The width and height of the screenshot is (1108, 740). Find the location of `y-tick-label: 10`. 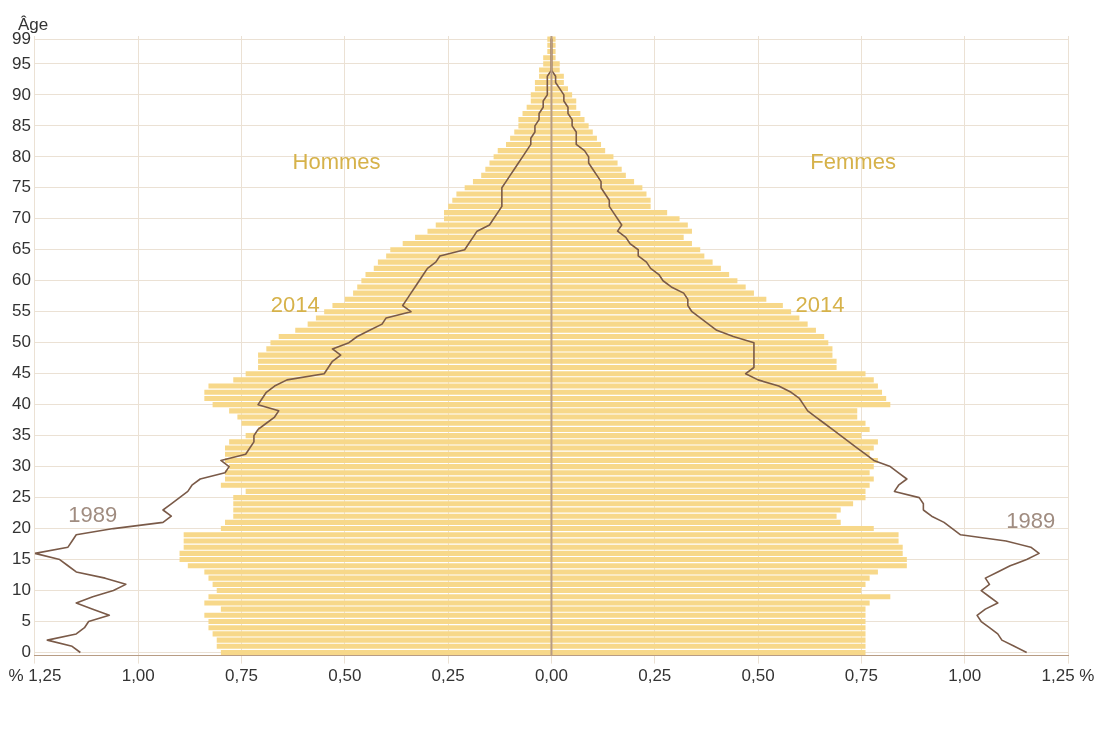

y-tick-label: 10 is located at coordinates (21, 590).